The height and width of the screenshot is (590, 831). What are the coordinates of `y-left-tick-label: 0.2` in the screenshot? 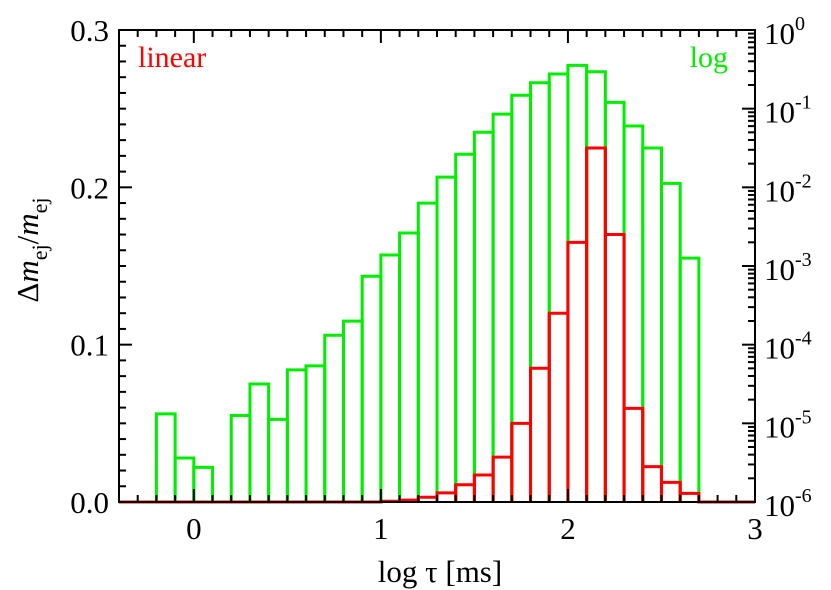 It's located at (89, 187).